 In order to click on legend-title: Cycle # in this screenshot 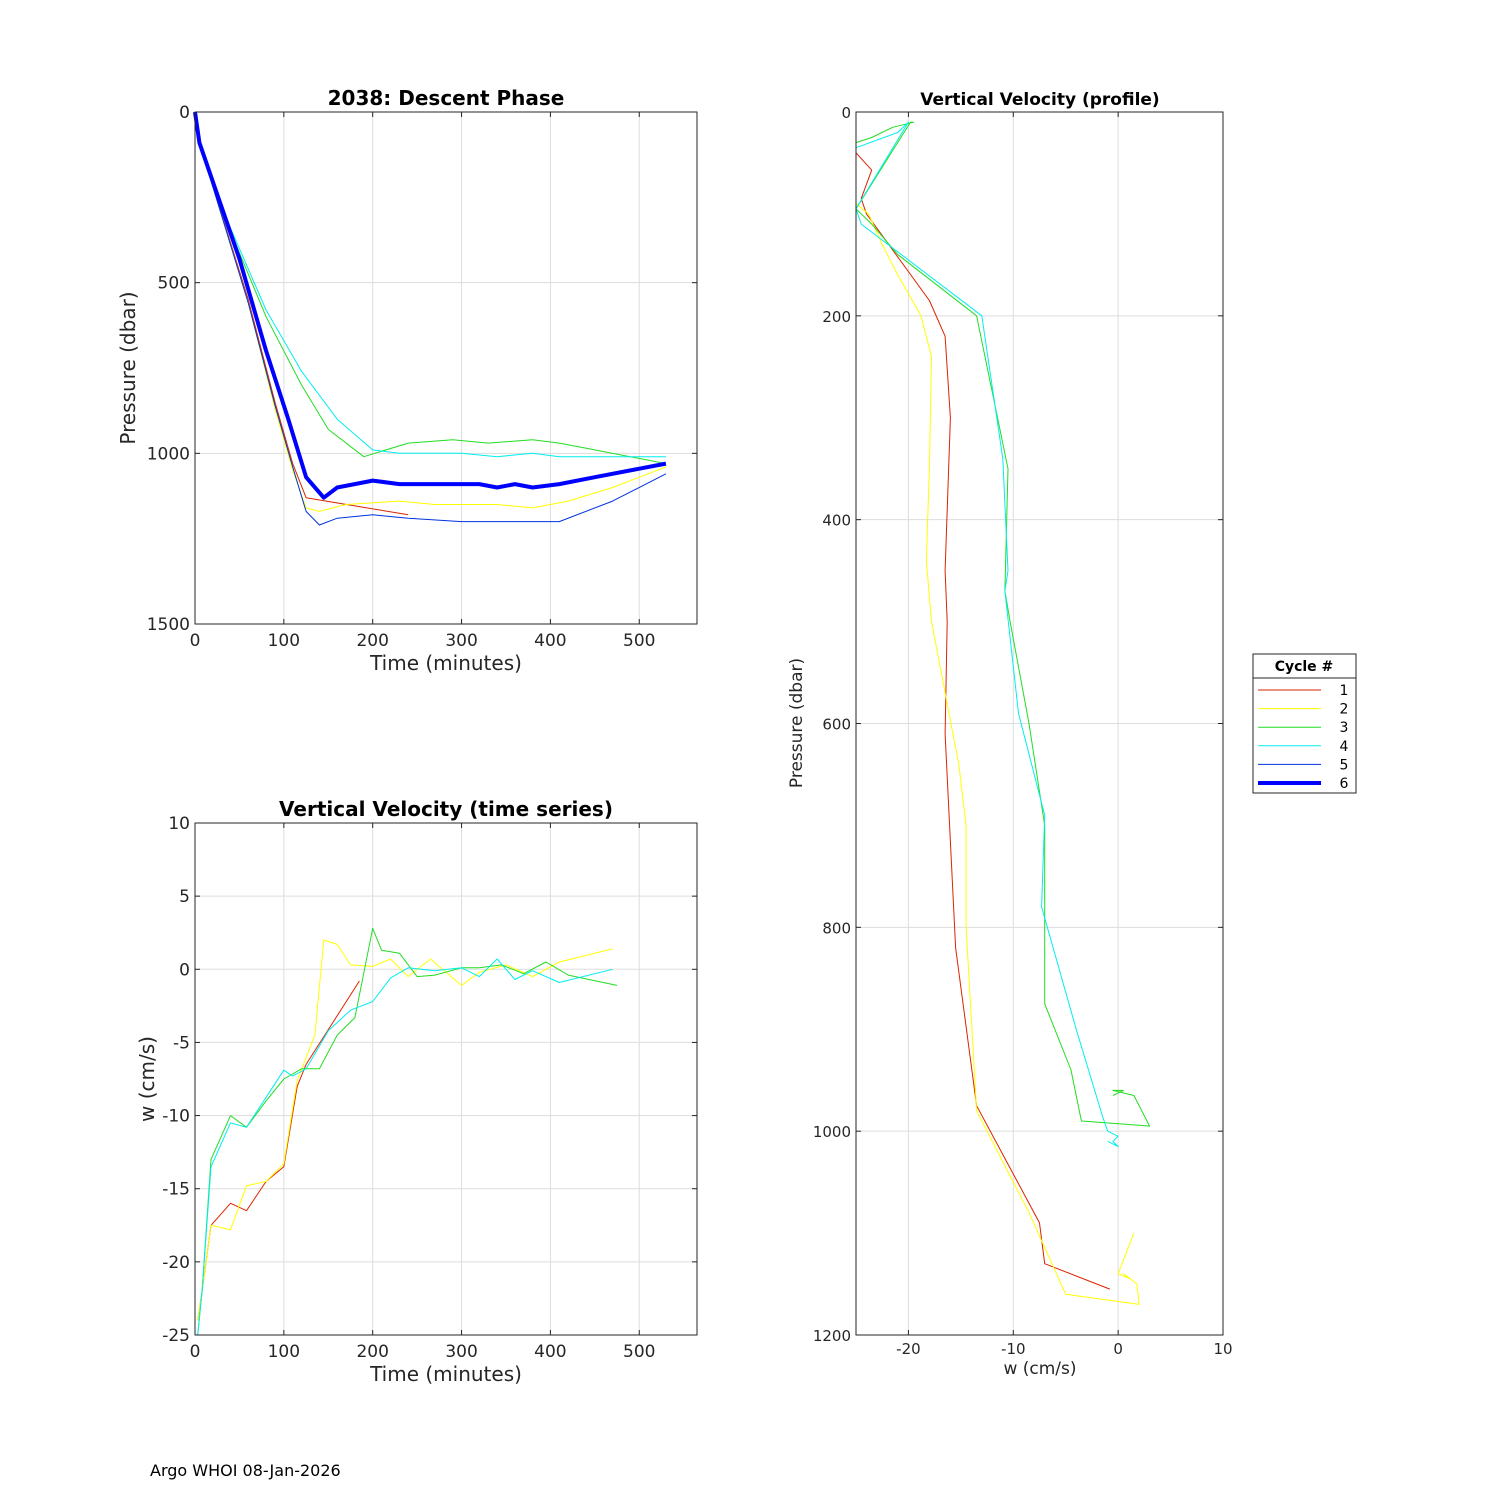, I will do `click(1304, 667)`.